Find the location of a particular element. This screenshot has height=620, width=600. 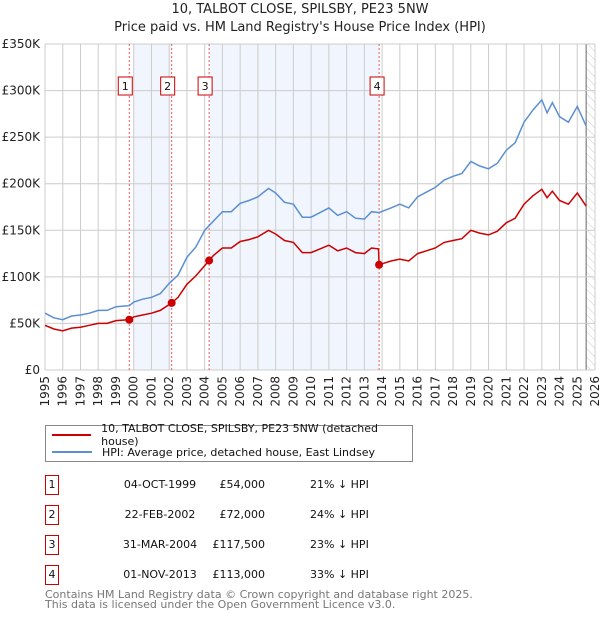

x-tick-label: 2012 is located at coordinates (347, 391).